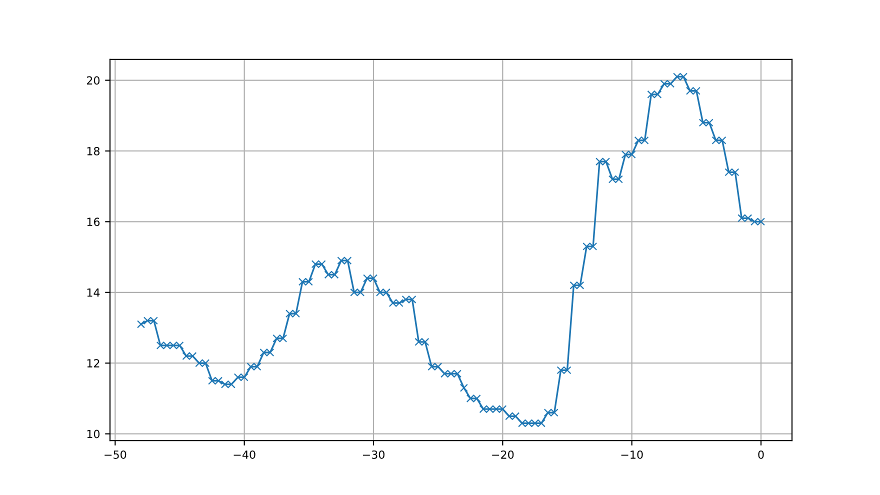 Image resolution: width=880 pixels, height=495 pixels. I want to click on x-tick-label: −50, so click(115, 454).